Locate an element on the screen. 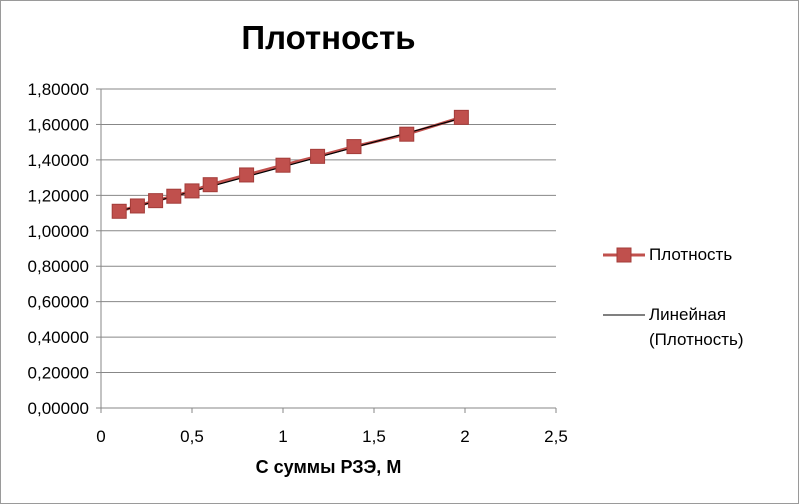  x-tick-label: 0,5 is located at coordinates (192, 436).